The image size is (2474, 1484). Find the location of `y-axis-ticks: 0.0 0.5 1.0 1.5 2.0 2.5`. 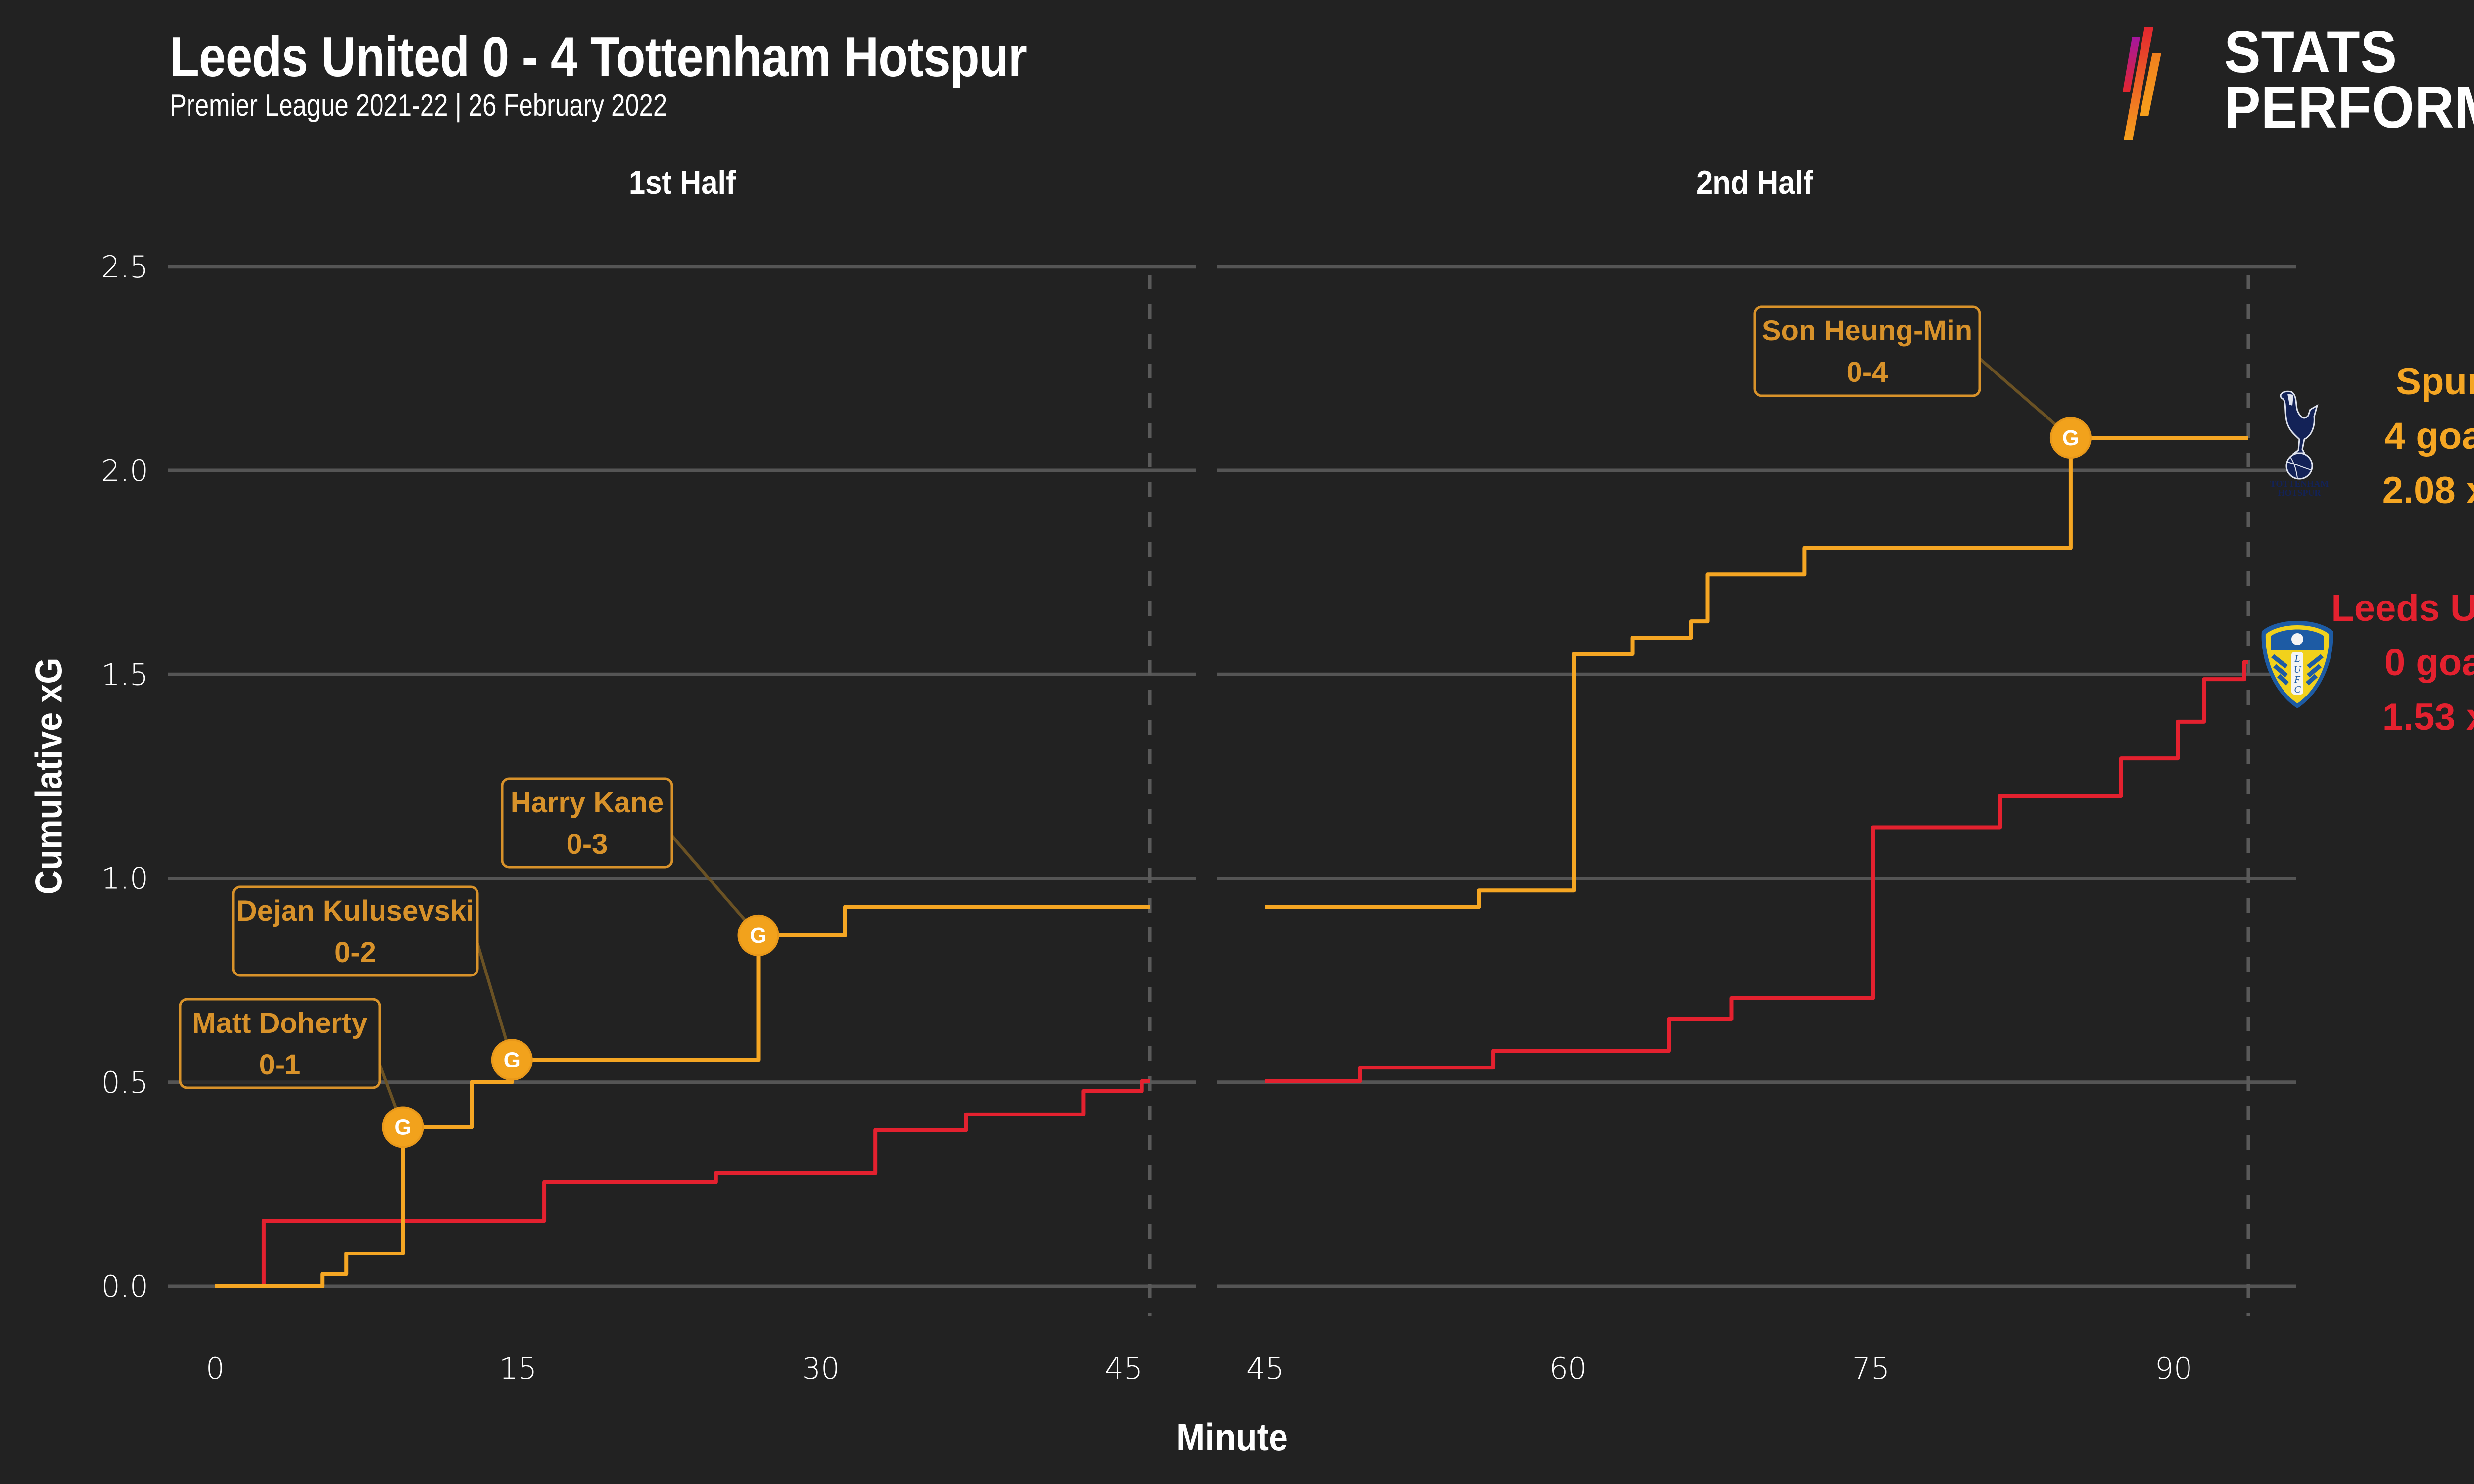

y-axis-ticks: 0.0 0.5 1.0 1.5 2.0 2.5 is located at coordinates (125, 777).